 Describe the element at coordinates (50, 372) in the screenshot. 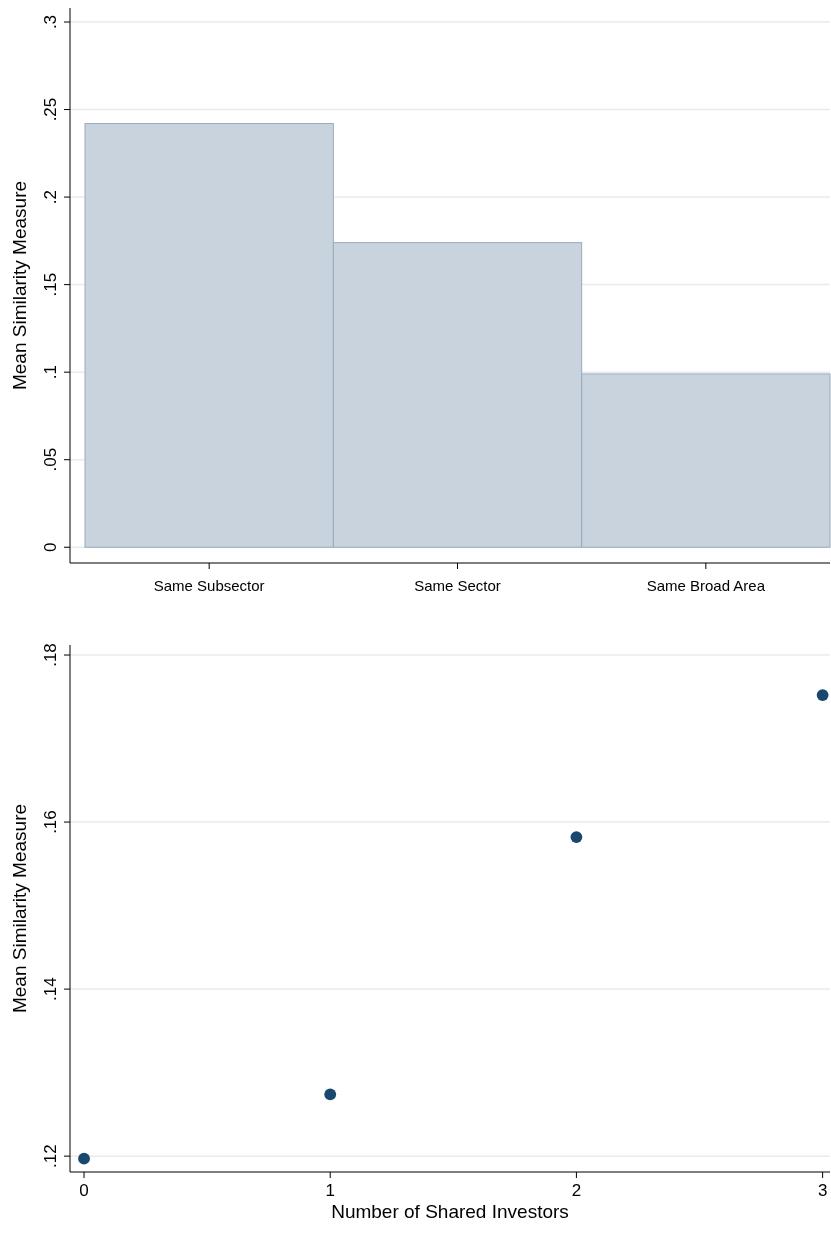

I see `y-tick-label: .1` at that location.